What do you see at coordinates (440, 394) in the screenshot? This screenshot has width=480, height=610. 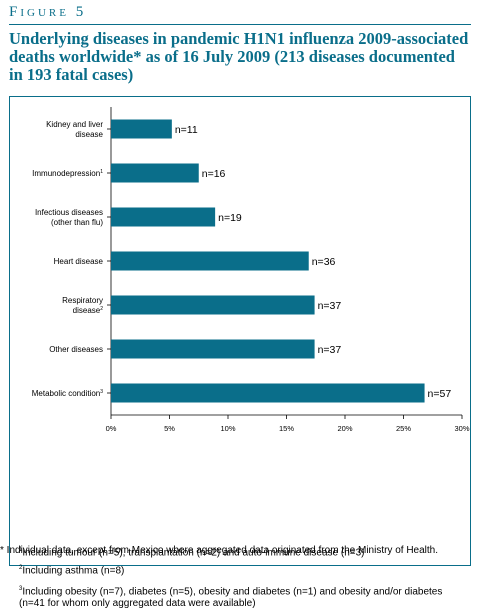 I see `value-label: n=57` at bounding box center [440, 394].